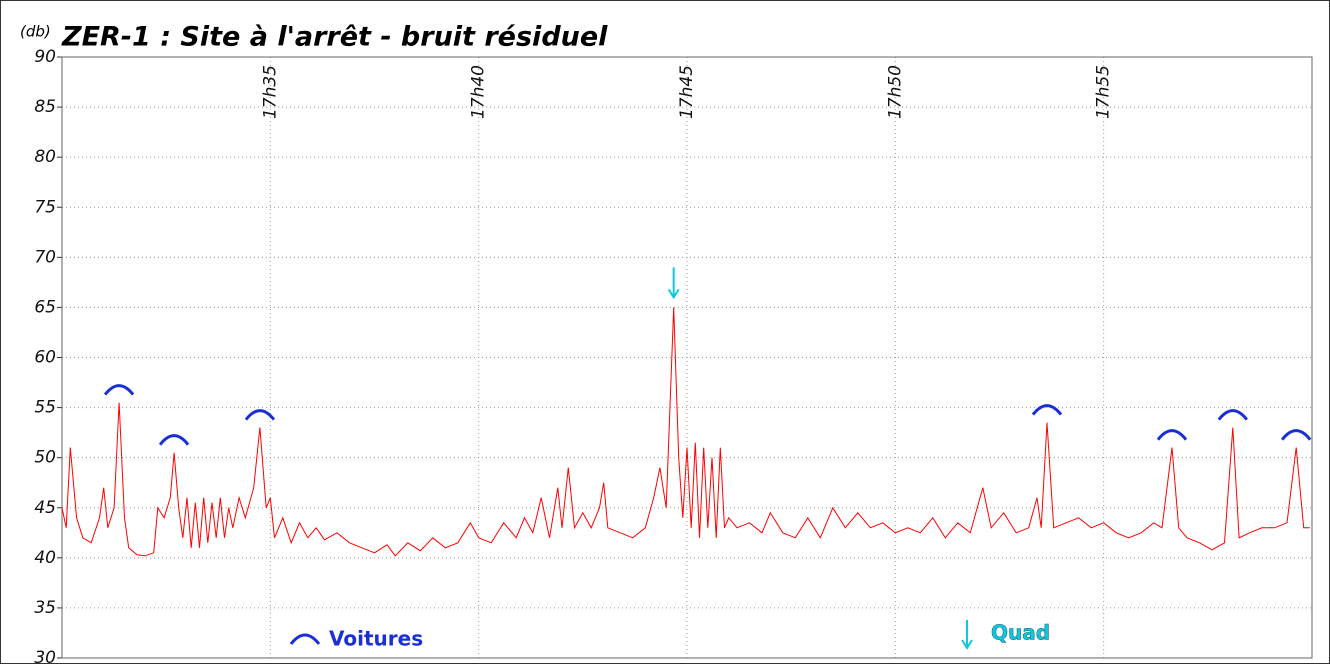 The image size is (1330, 664). What do you see at coordinates (1104, 92) in the screenshot?
I see `x-tick-label: 17h55` at bounding box center [1104, 92].